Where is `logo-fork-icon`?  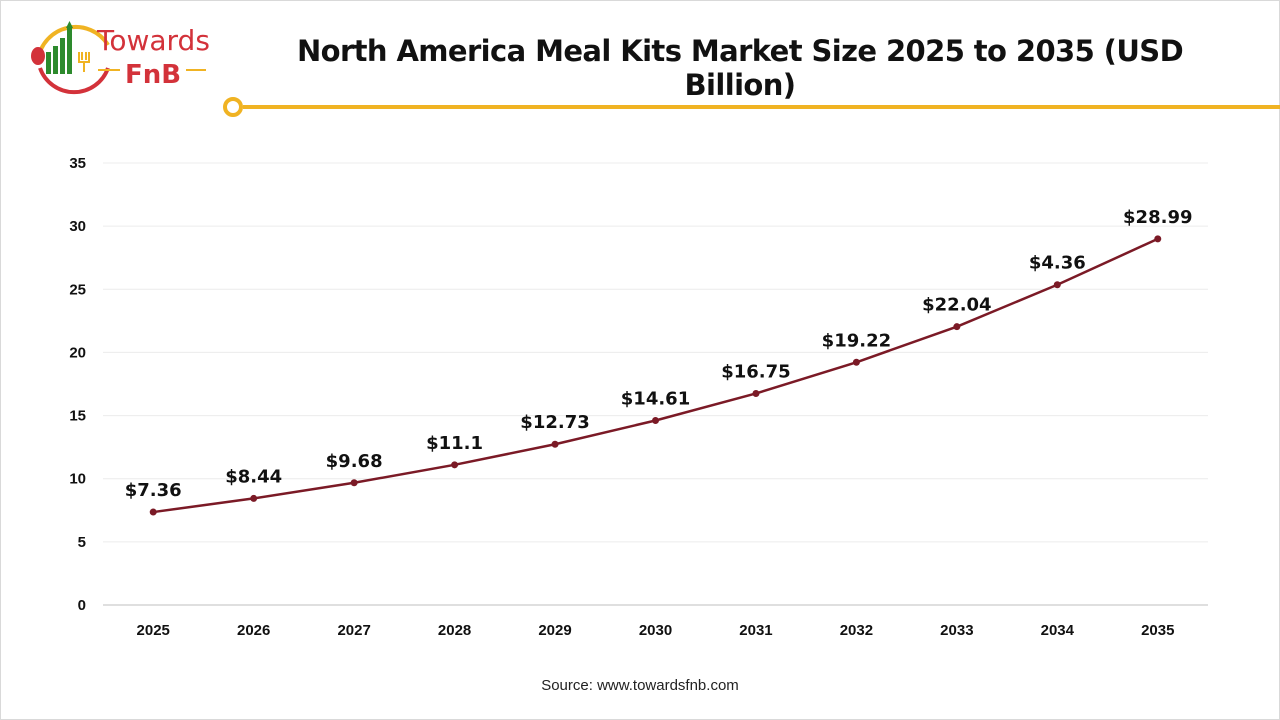
logo-fork-icon is located at coordinates (84, 62).